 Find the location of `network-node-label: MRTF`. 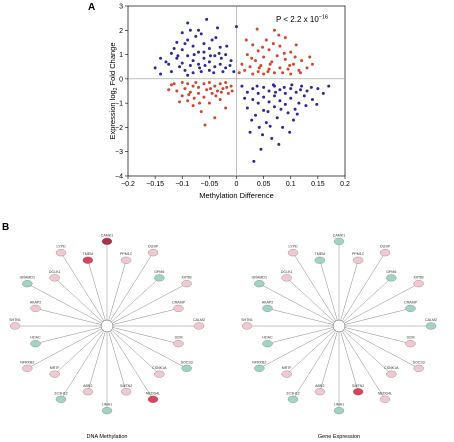

network-node-label: MRTF is located at coordinates (287, 368).